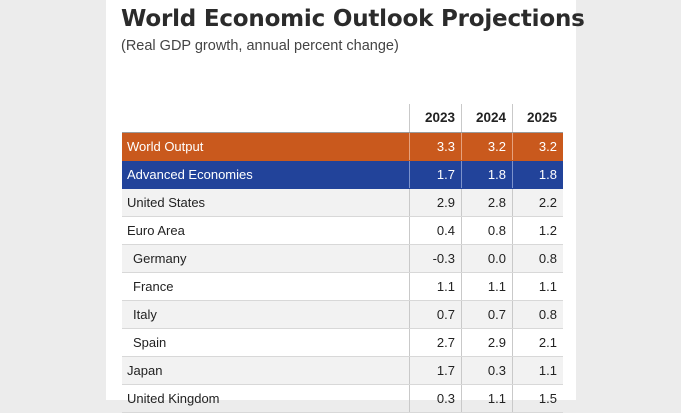 The image size is (681, 413). Describe the element at coordinates (537, 342) in the screenshot. I see `value-2025: 2.1` at that location.